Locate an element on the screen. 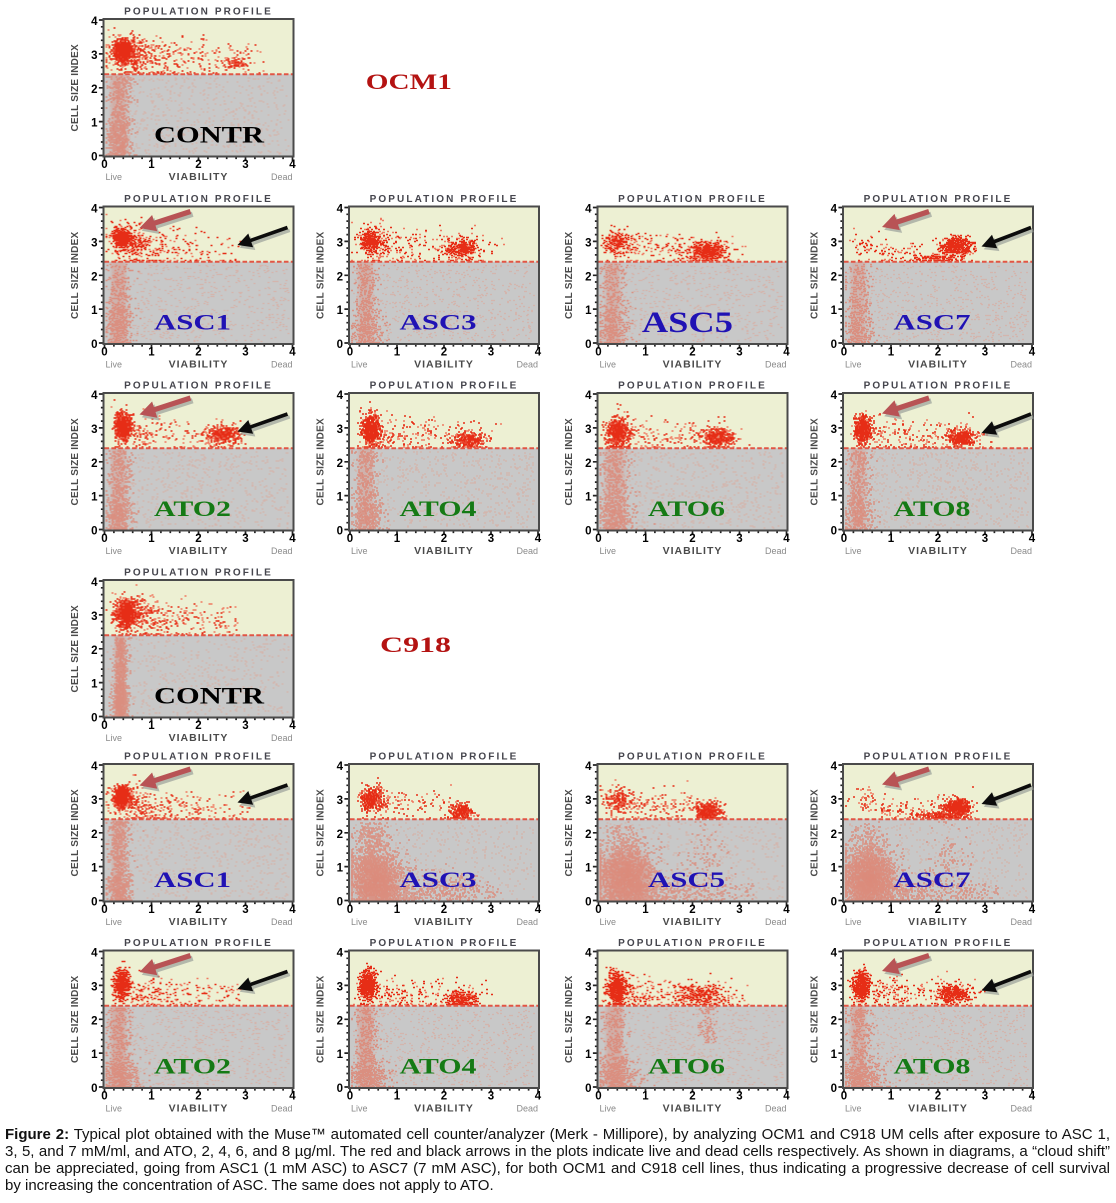 Image resolution: width=1116 pixels, height=1203 pixels. svg-text: ASC7 is located at coordinates (932, 879).